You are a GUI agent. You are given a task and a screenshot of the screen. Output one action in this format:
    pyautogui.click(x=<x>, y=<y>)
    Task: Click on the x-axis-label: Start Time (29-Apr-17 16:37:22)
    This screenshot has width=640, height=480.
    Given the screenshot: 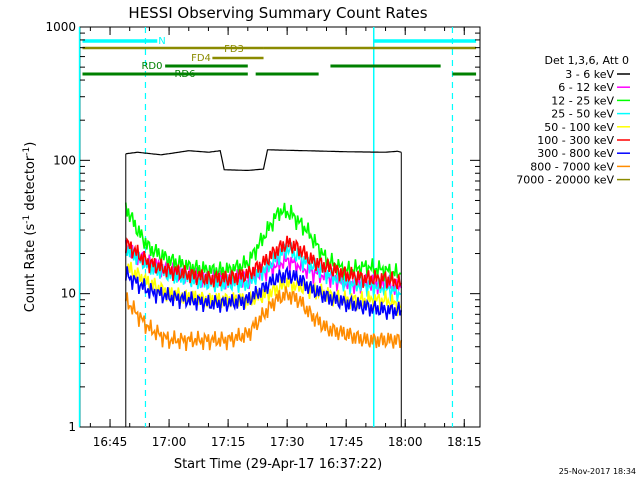 What is the action you would take?
    pyautogui.click(x=278, y=464)
    